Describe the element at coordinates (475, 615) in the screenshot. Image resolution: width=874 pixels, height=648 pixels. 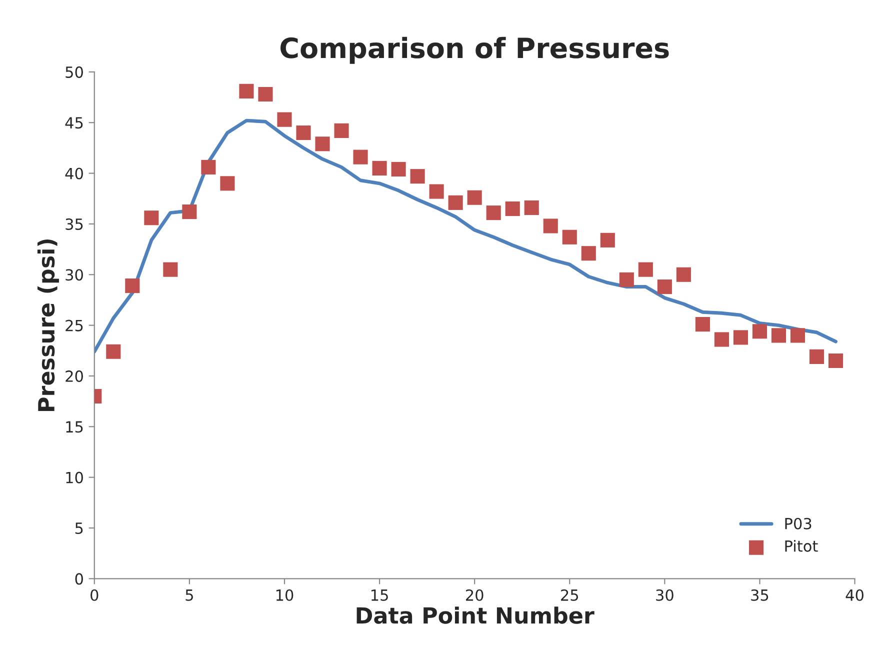
I see `x-axis-title: Data Point Number` at that location.